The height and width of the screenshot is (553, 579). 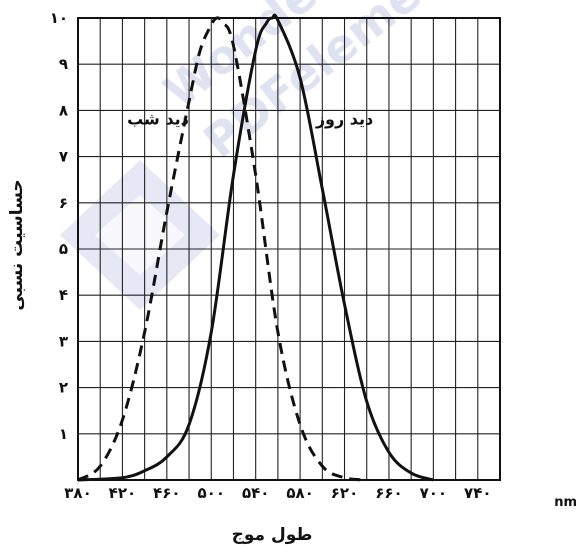 What do you see at coordinates (17, 244) in the screenshot?
I see `y-axis-title: حساسیت نسبی` at bounding box center [17, 244].